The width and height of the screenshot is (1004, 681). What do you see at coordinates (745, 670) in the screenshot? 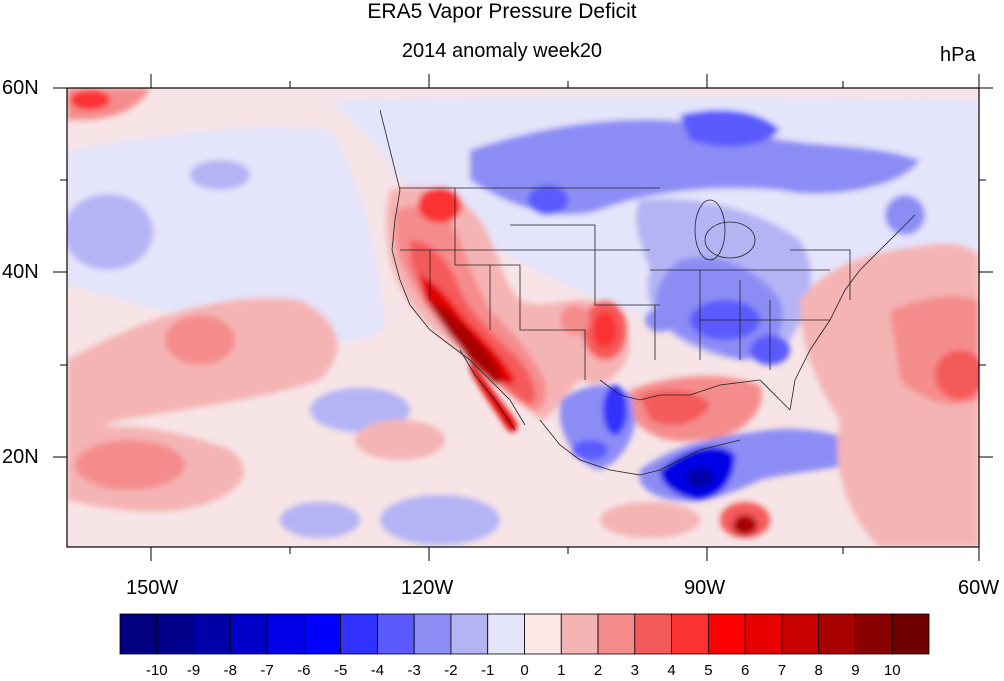
I see `colorbar-label: 6` at bounding box center [745, 670].